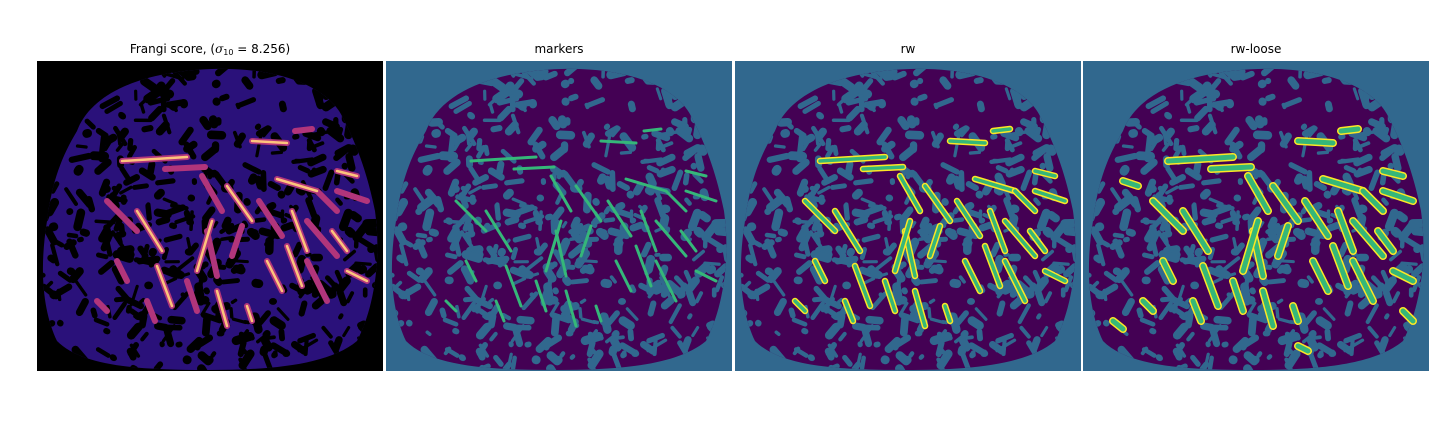  I want to click on rw-title: rw, so click(908, 49).